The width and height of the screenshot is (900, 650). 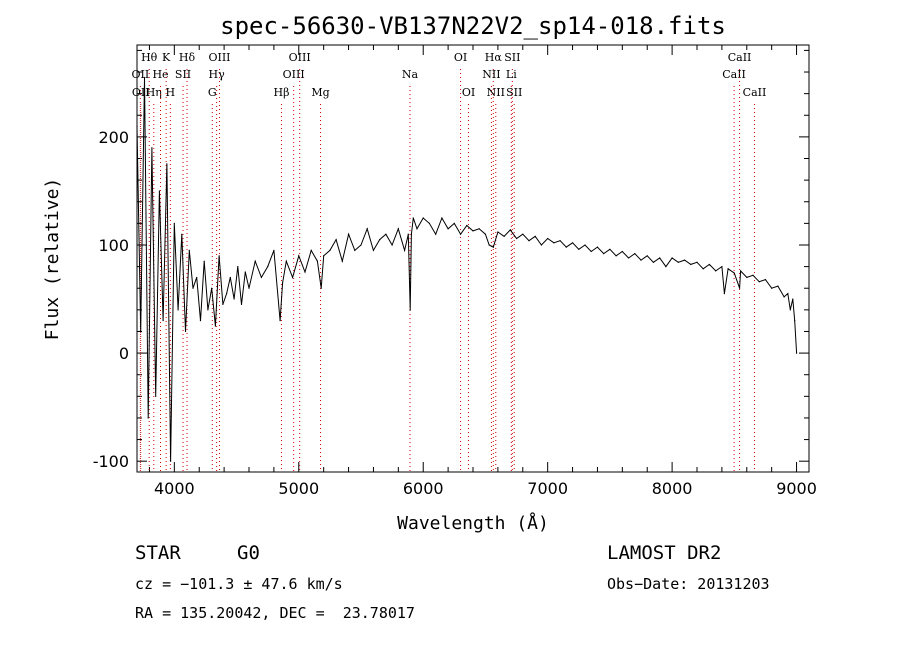 I want to click on line-marker-label: Hγ, so click(x=217, y=74).